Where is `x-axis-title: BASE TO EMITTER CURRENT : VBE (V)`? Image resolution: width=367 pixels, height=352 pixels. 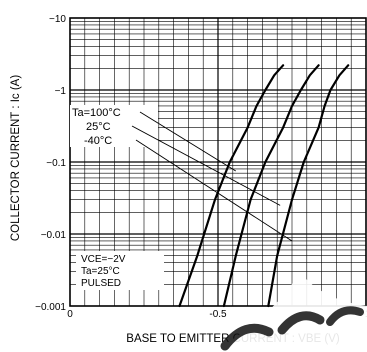
x-axis-title: BASE TO EMITTER CURRENT : VBE (V) is located at coordinates (233, 339).